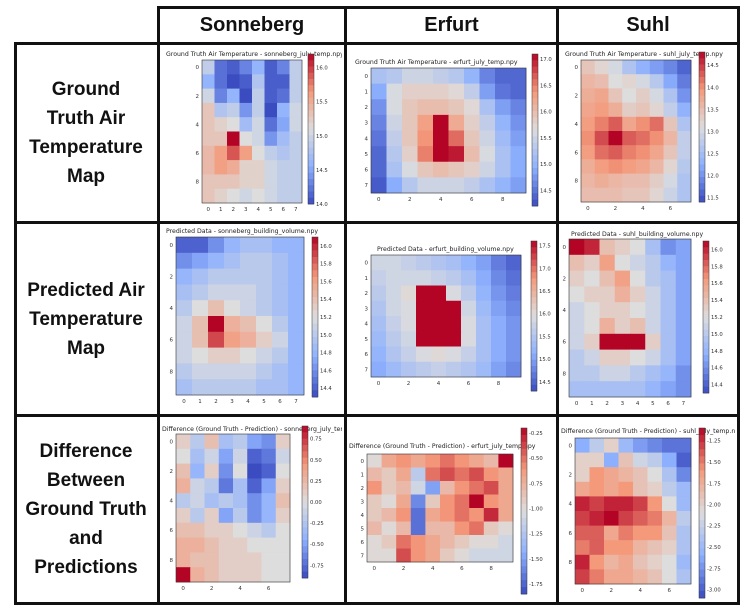  I want to click on y-tick-label: 8, so click(198, 183).